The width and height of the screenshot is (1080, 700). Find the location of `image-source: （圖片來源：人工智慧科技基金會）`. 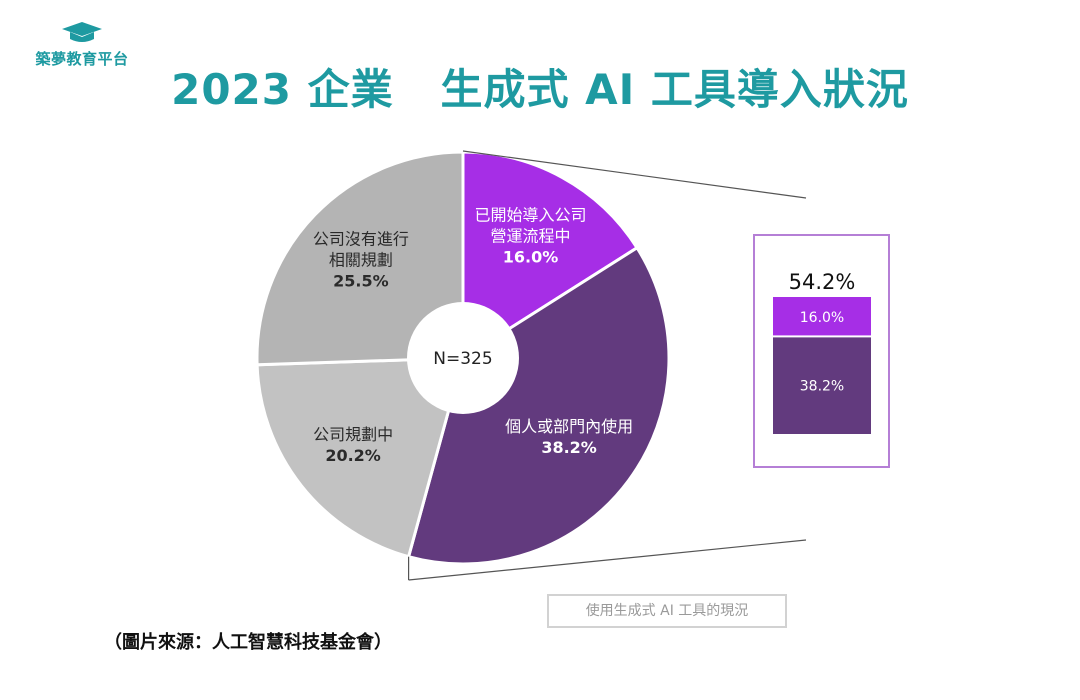

image-source: （圖片來源：人工智慧科技基金會） is located at coordinates (248, 642).